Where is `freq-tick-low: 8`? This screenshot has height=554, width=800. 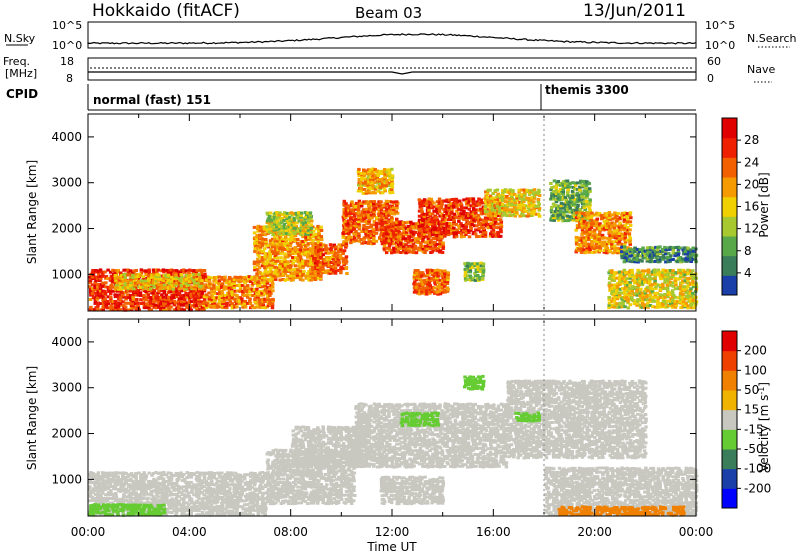
freq-tick-low: 8 is located at coordinates (69, 78).